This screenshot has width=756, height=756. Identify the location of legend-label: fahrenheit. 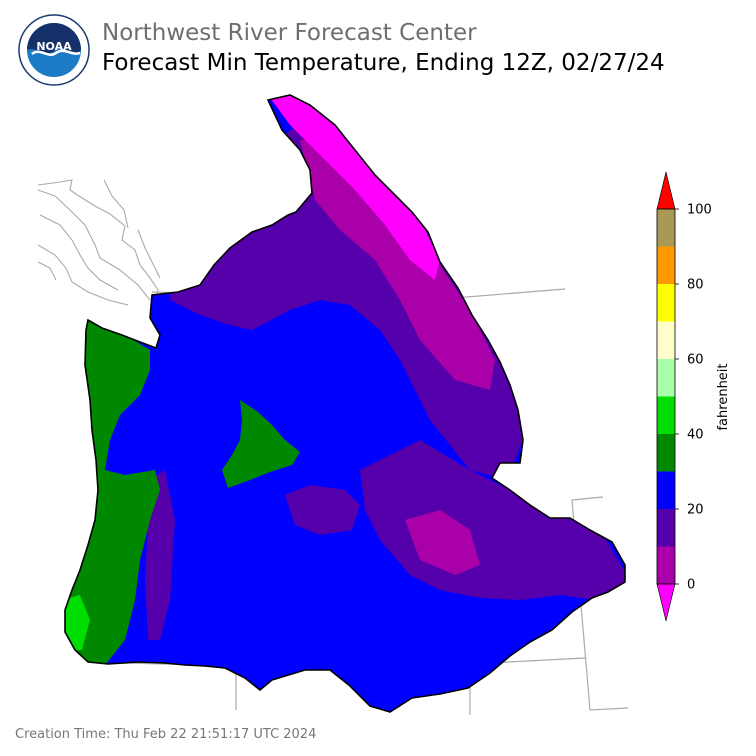
(723, 396).